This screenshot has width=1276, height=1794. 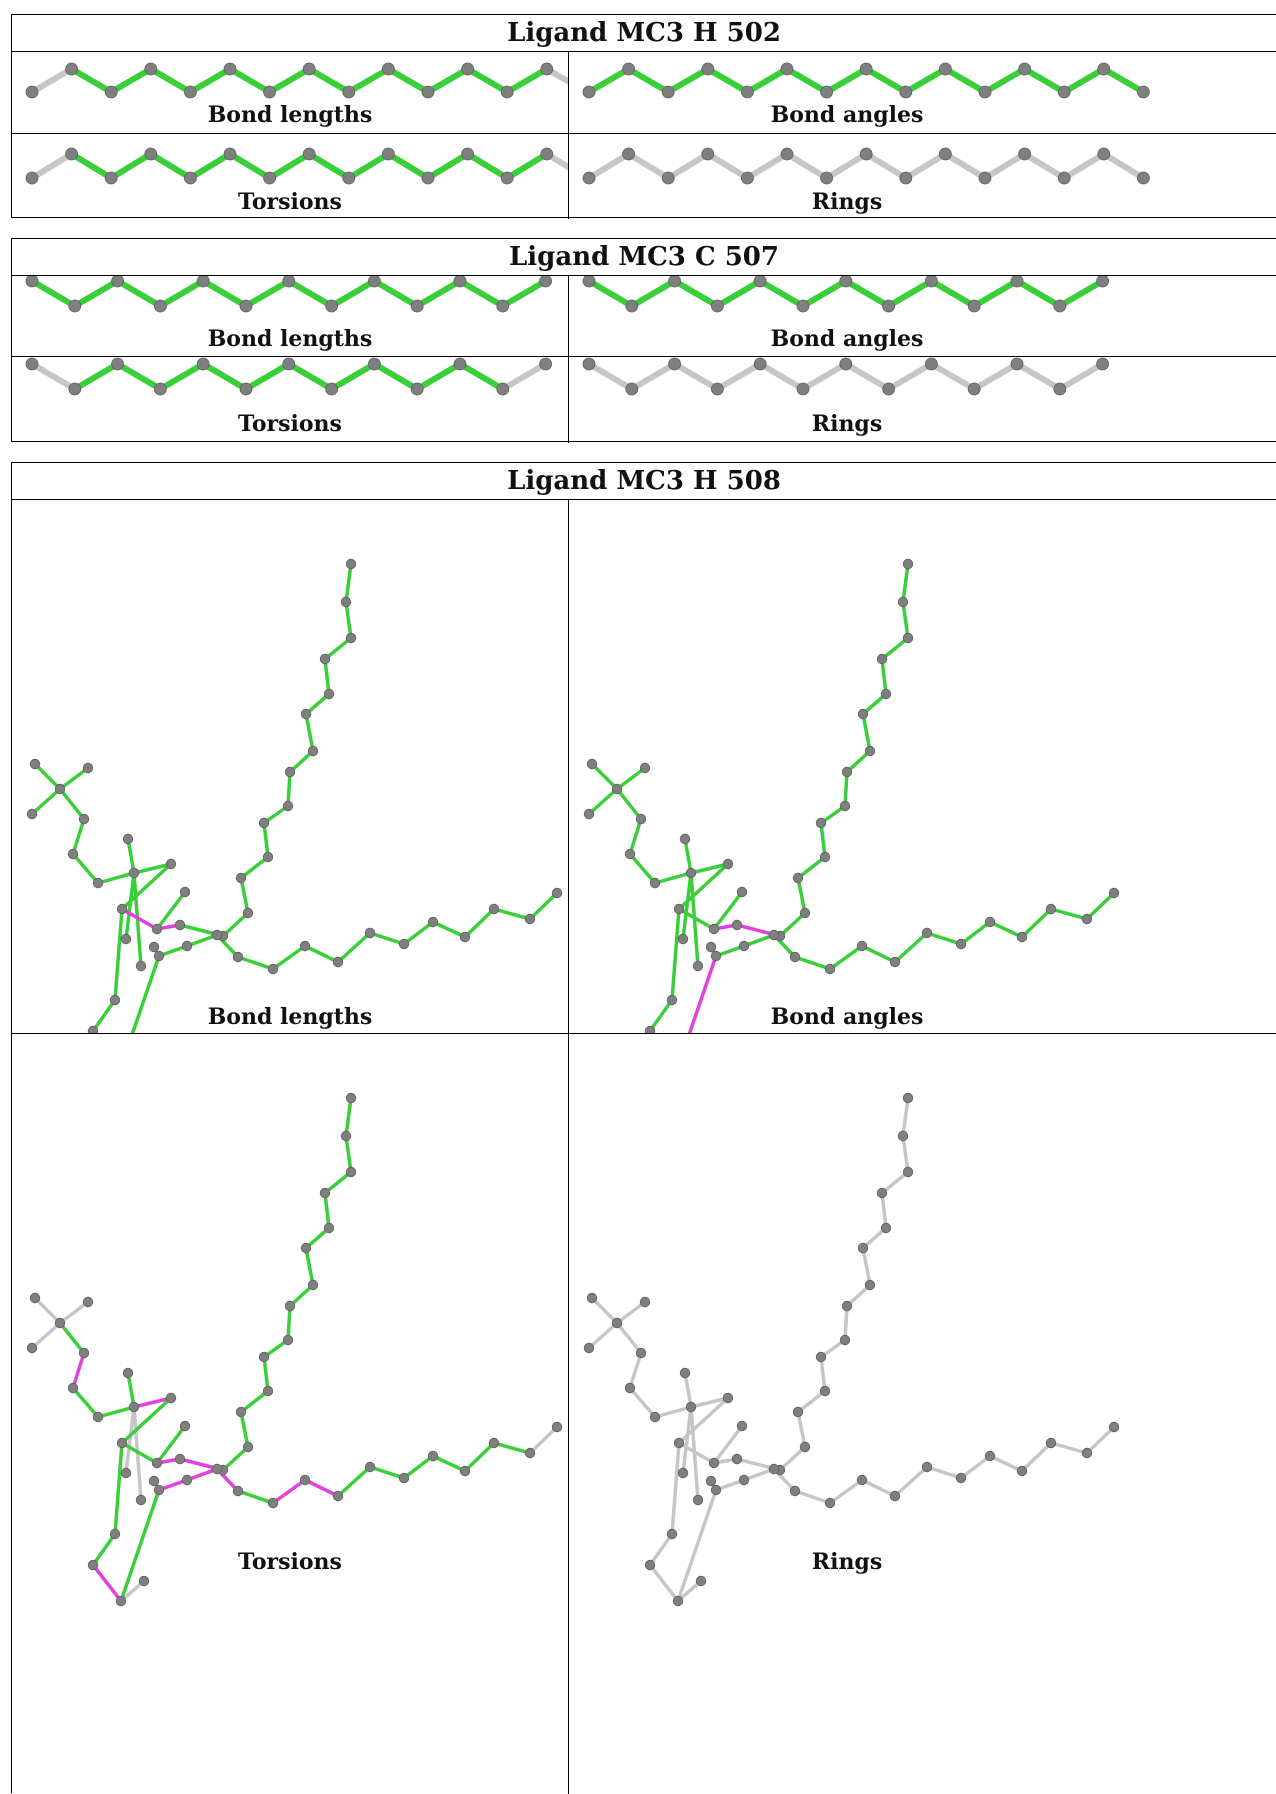 What do you see at coordinates (847, 115) in the screenshot?
I see `panel-caption: Bond angles` at bounding box center [847, 115].